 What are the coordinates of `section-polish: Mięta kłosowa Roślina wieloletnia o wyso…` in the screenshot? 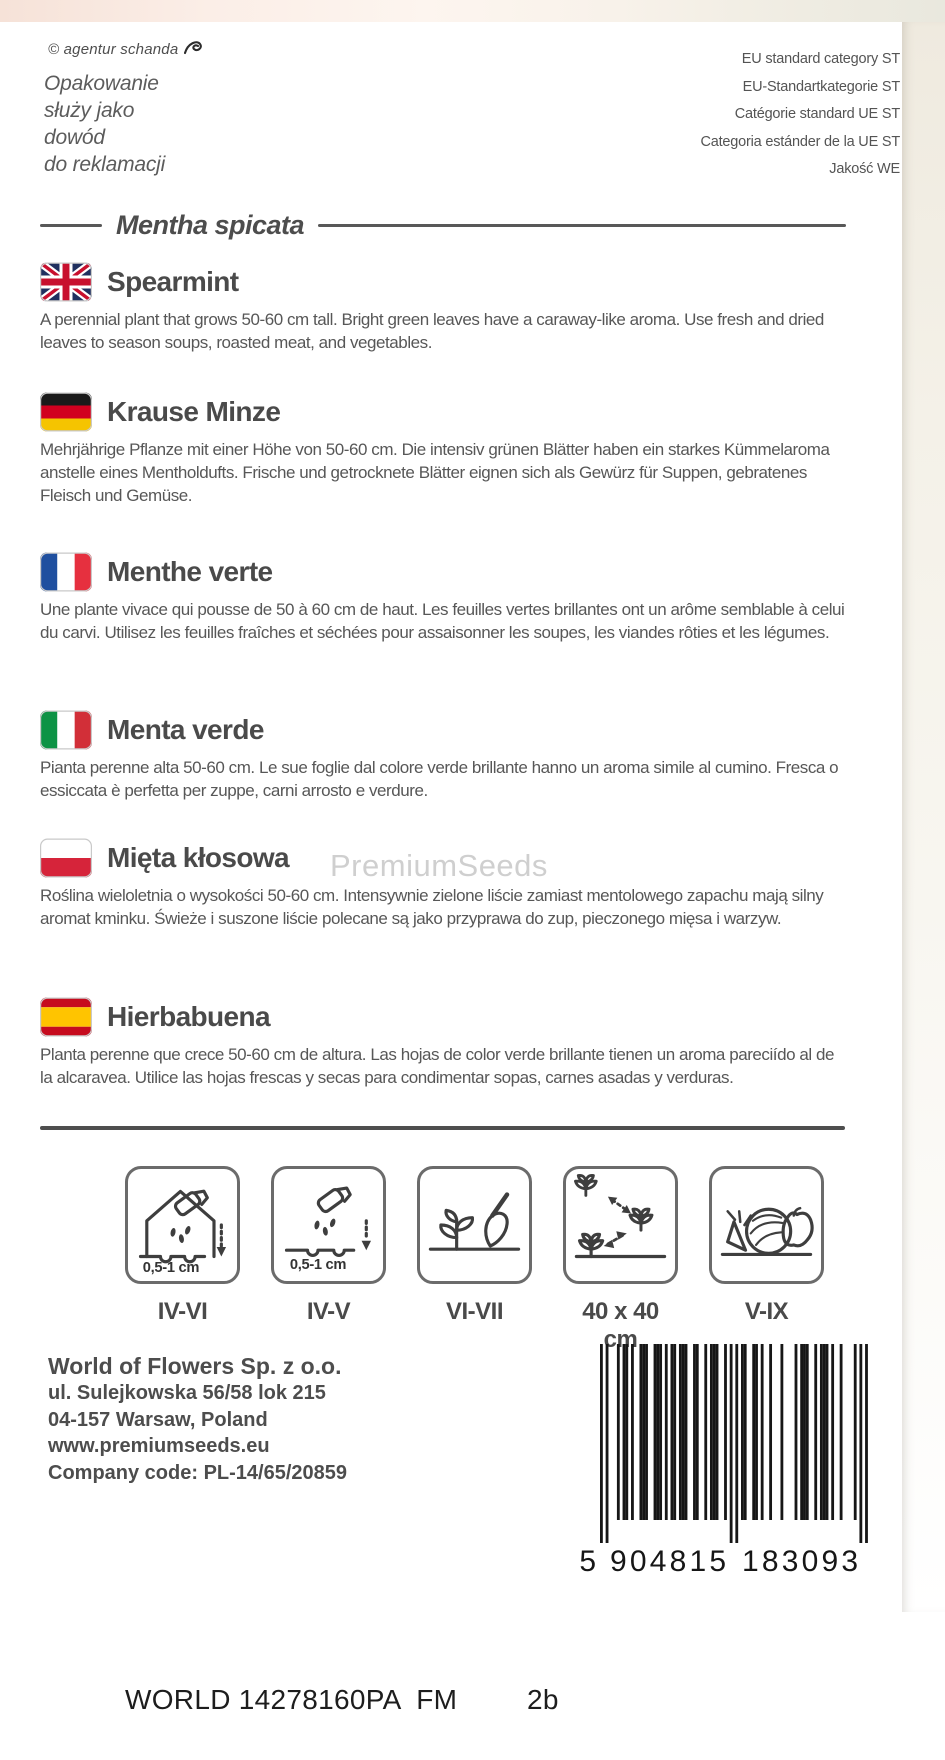 It's located at (443, 884).